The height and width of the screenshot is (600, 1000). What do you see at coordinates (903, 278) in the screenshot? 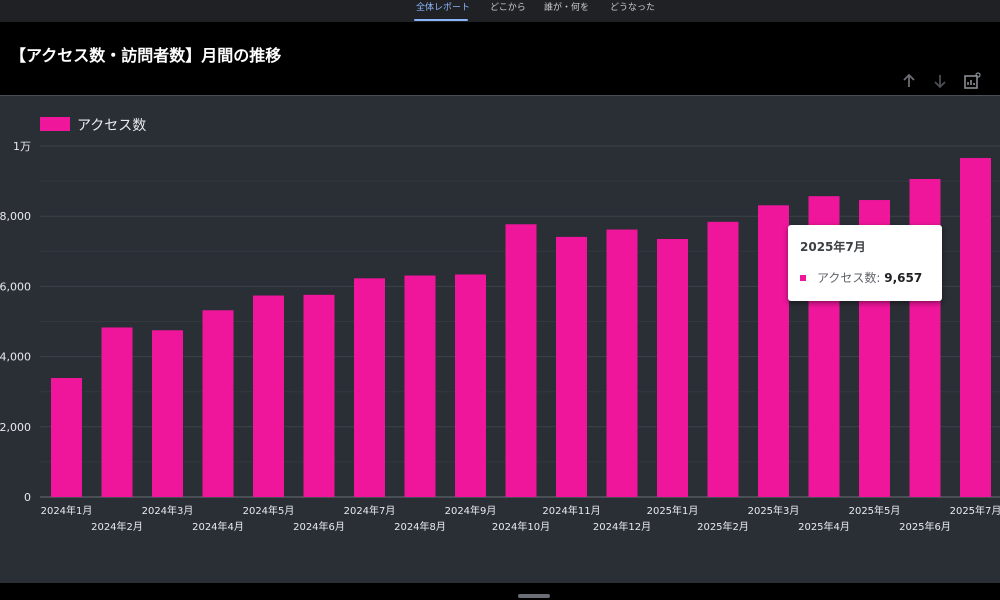
I see `tooltip-value: 9,657` at bounding box center [903, 278].